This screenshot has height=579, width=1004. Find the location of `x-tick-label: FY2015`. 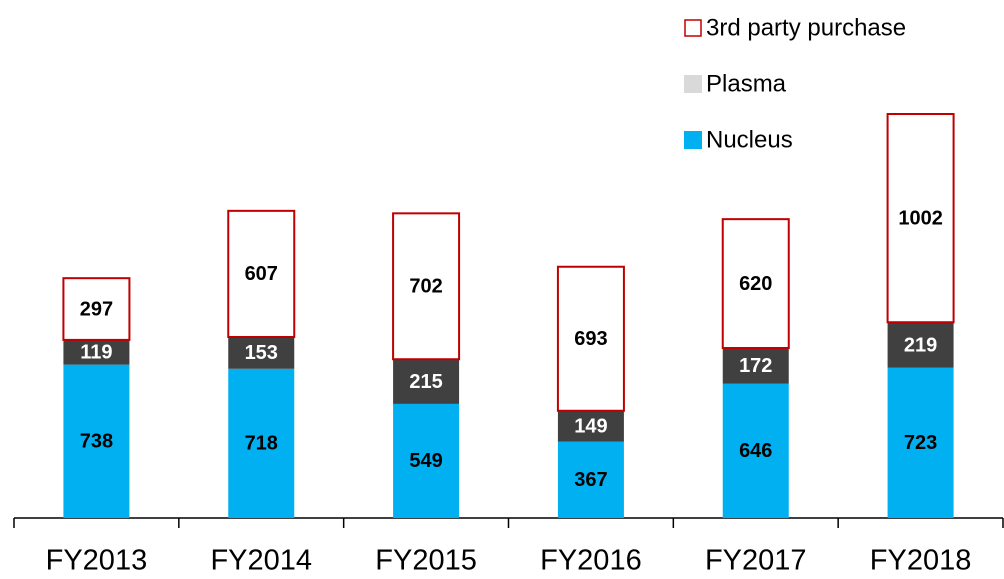

x-tick-label: FY2015 is located at coordinates (426, 561).